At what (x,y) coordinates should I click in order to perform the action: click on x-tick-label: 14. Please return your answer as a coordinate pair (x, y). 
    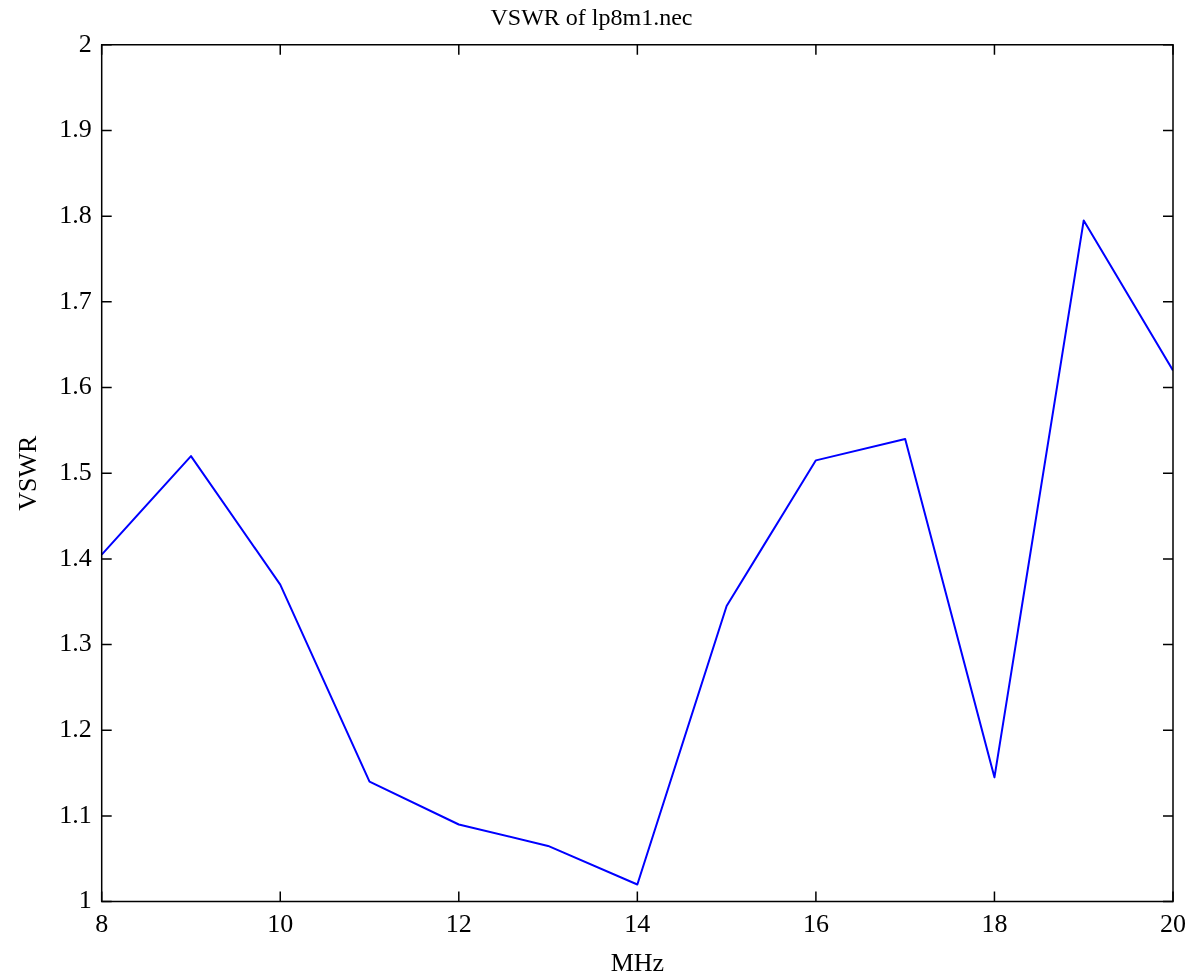
    Looking at the image, I should click on (637, 924).